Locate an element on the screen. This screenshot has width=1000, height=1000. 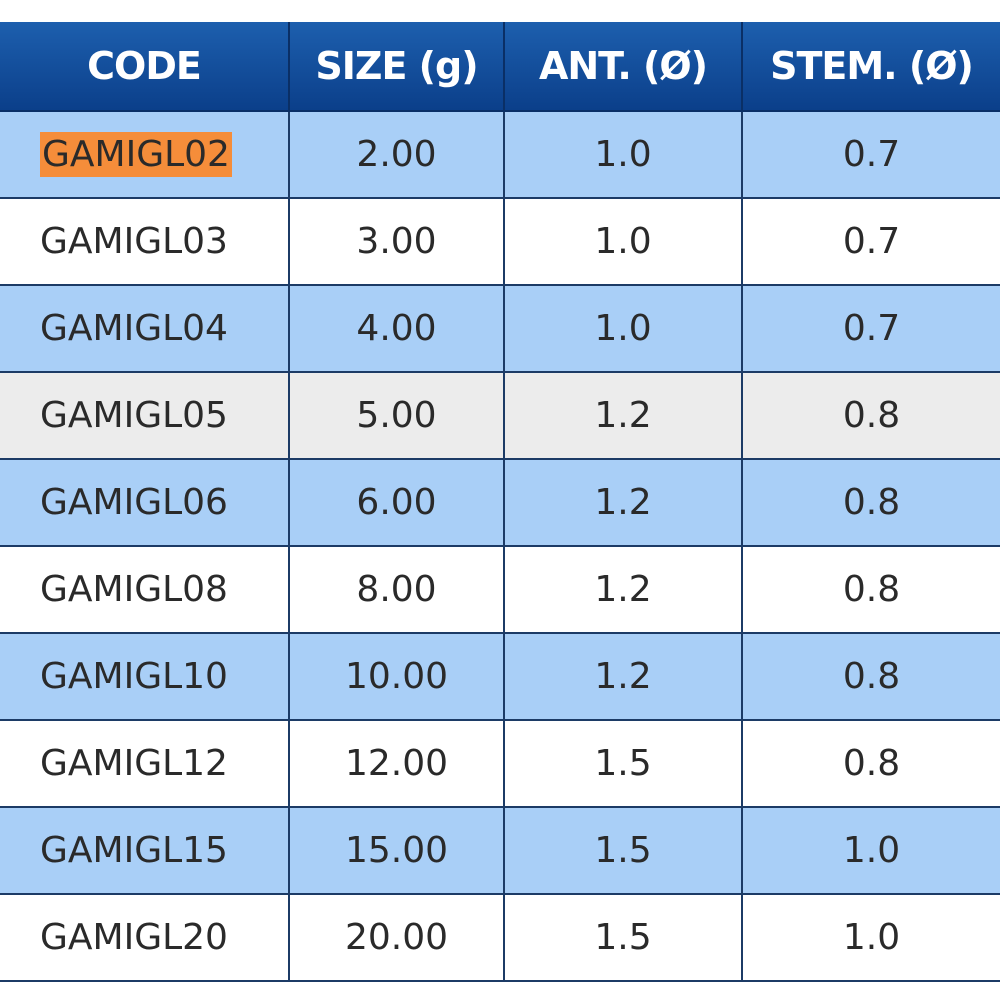
cell-code: GAMIGL05 is located at coordinates (145, 416).